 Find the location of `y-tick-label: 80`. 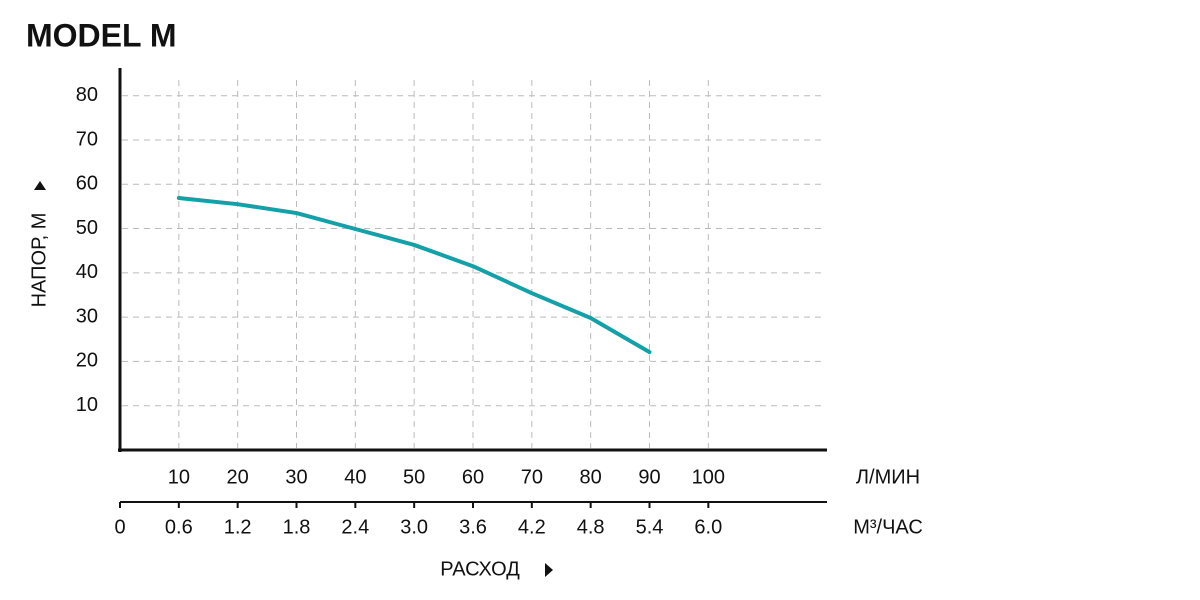

y-tick-label: 80 is located at coordinates (87, 95).